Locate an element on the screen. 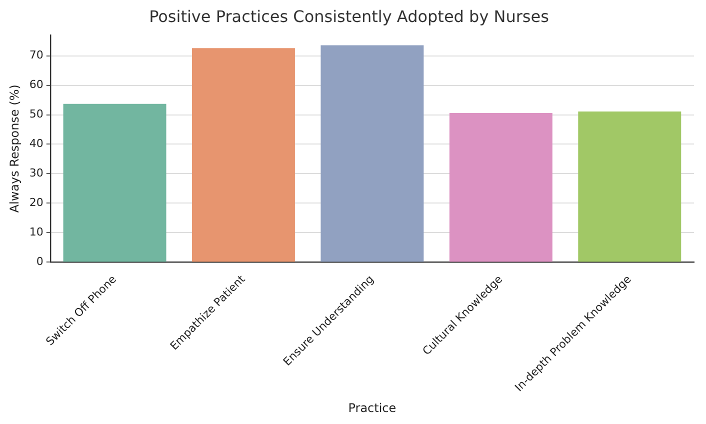  y-tick-label: 70 is located at coordinates (36, 55).